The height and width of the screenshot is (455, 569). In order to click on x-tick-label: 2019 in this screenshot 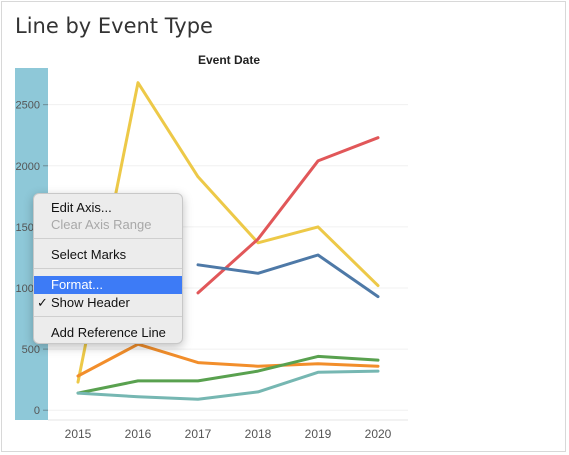, I will do `click(318, 434)`.